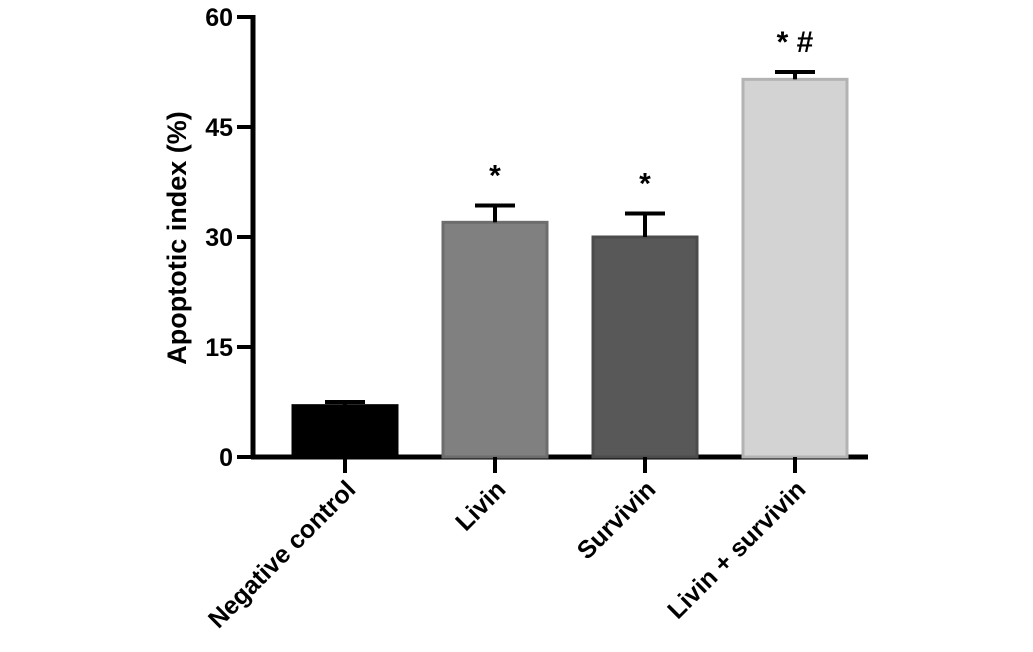 The image size is (1033, 652). Describe the element at coordinates (617, 520) in the screenshot. I see `x-tick-label-survivin: Survivin` at that location.